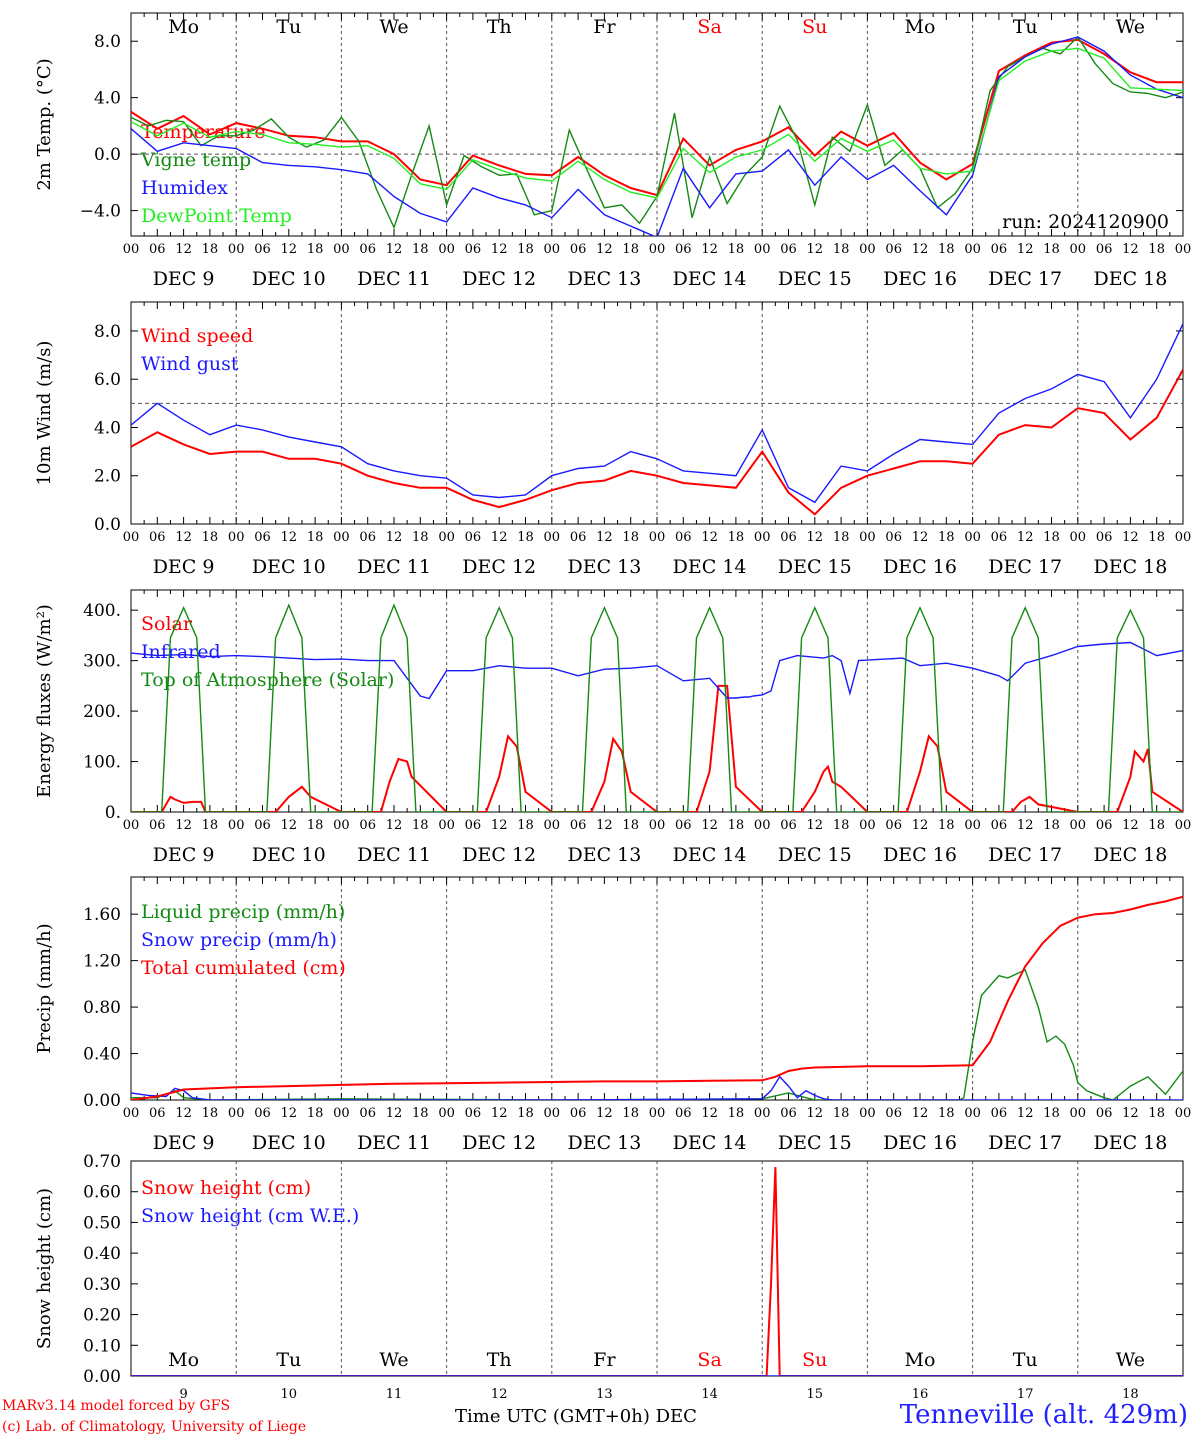 The width and height of the screenshot is (1194, 1440). I want to click on weekday-label: Fr, so click(604, 1360).